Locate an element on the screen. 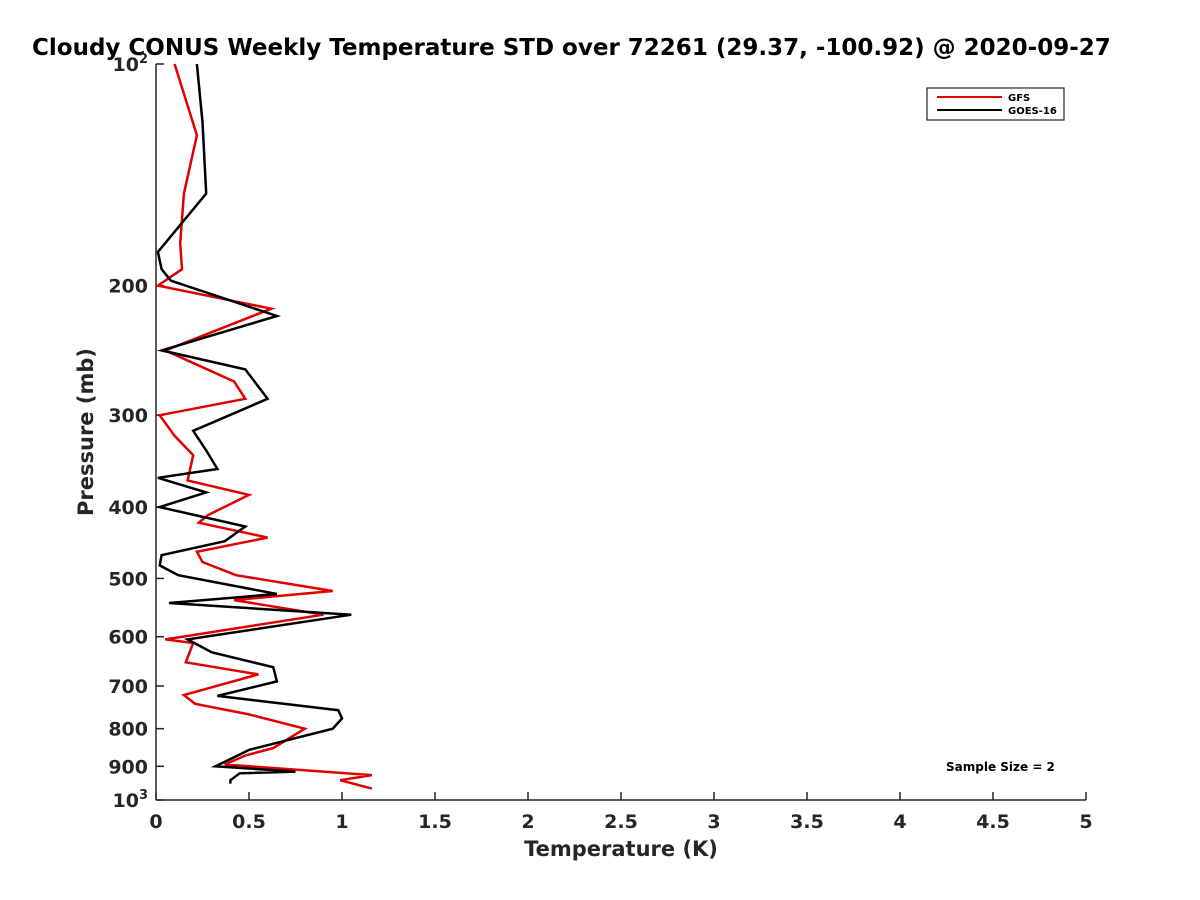 The image size is (1200, 900). y-tick-label: 800 is located at coordinates (128, 730).